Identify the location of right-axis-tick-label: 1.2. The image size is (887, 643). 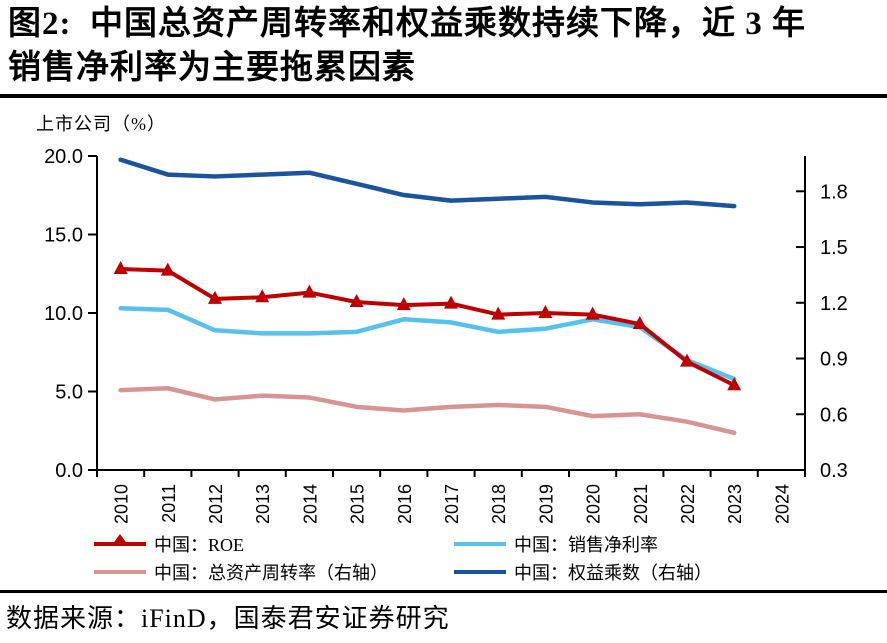
(834, 304).